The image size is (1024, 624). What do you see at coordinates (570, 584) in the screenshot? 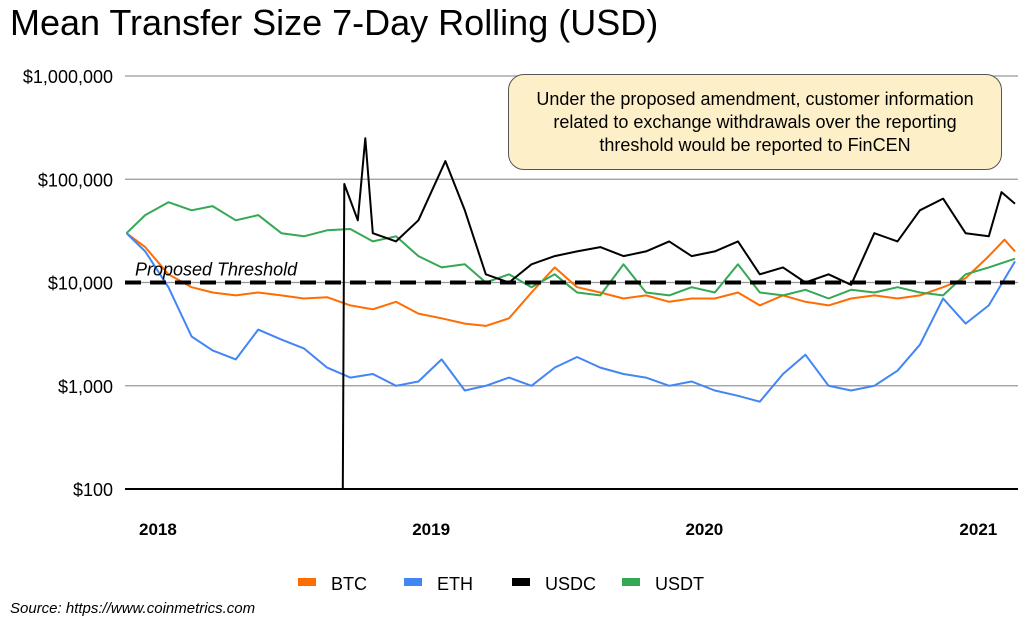
I see `legend-label-usdc: USDC` at bounding box center [570, 584].